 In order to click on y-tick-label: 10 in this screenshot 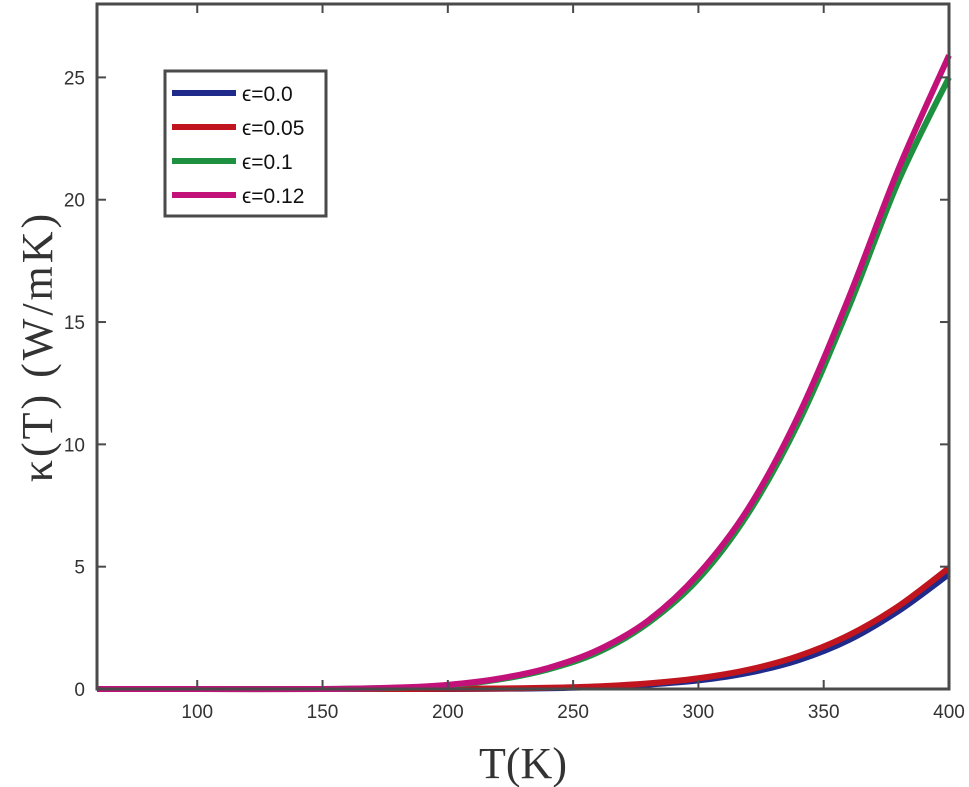, I will do `click(74, 445)`.